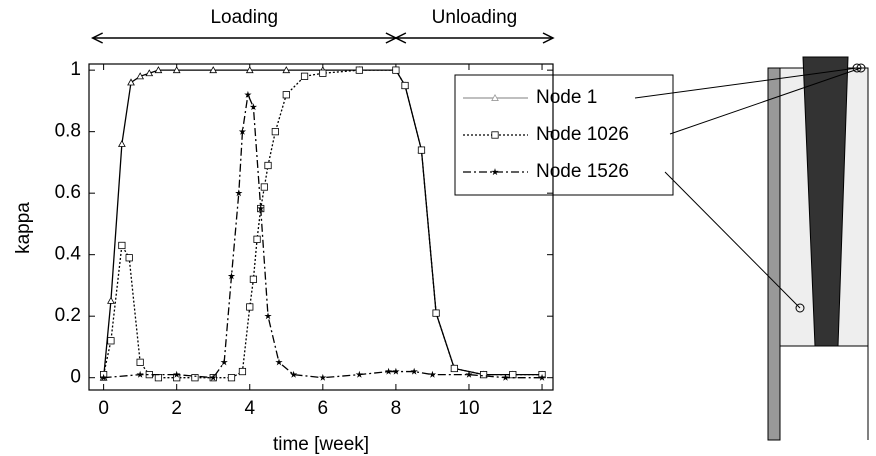 The width and height of the screenshot is (876, 456). Describe the element at coordinates (541, 408) in the screenshot. I see `x-tick-label: 12` at that location.